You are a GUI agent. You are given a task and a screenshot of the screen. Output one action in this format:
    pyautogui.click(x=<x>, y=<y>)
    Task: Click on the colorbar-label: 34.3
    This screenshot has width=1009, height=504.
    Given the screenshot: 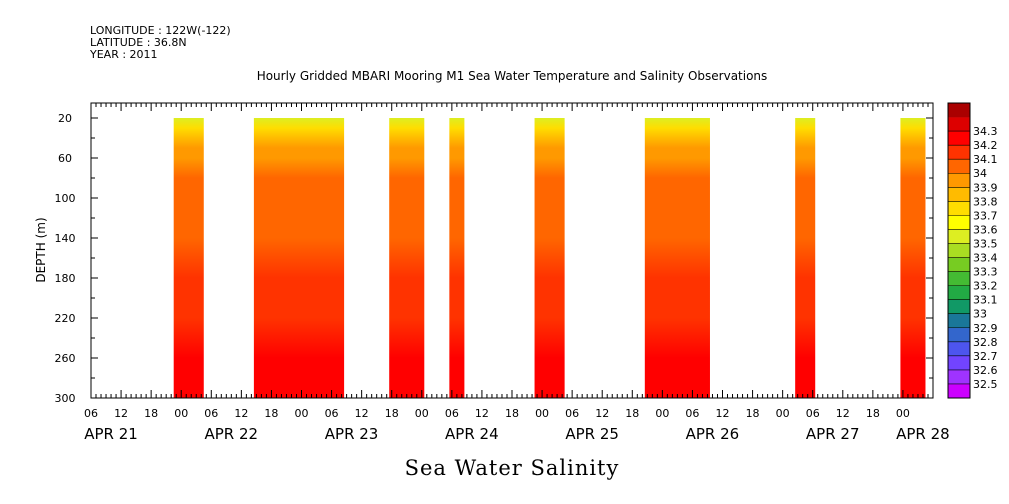 What is the action you would take?
    pyautogui.click(x=985, y=131)
    